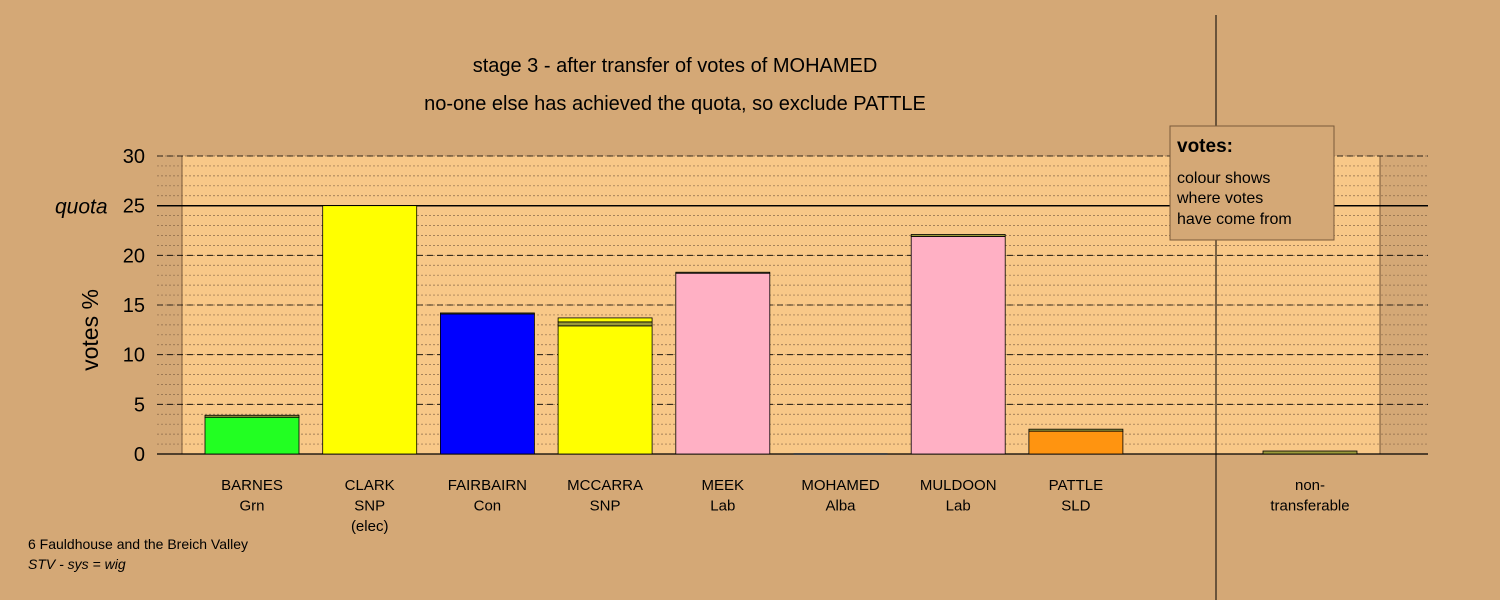  What do you see at coordinates (134, 207) in the screenshot?
I see `y-tick-label: 25` at bounding box center [134, 207].